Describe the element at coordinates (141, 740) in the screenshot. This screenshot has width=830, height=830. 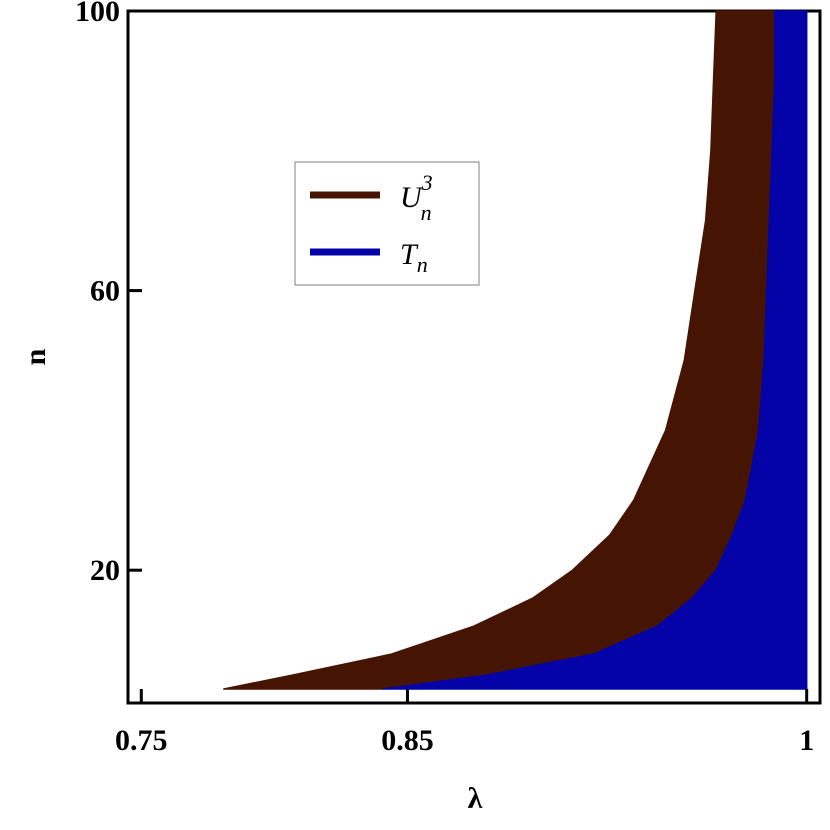
I see `x-tick-label: 0.75` at that location.